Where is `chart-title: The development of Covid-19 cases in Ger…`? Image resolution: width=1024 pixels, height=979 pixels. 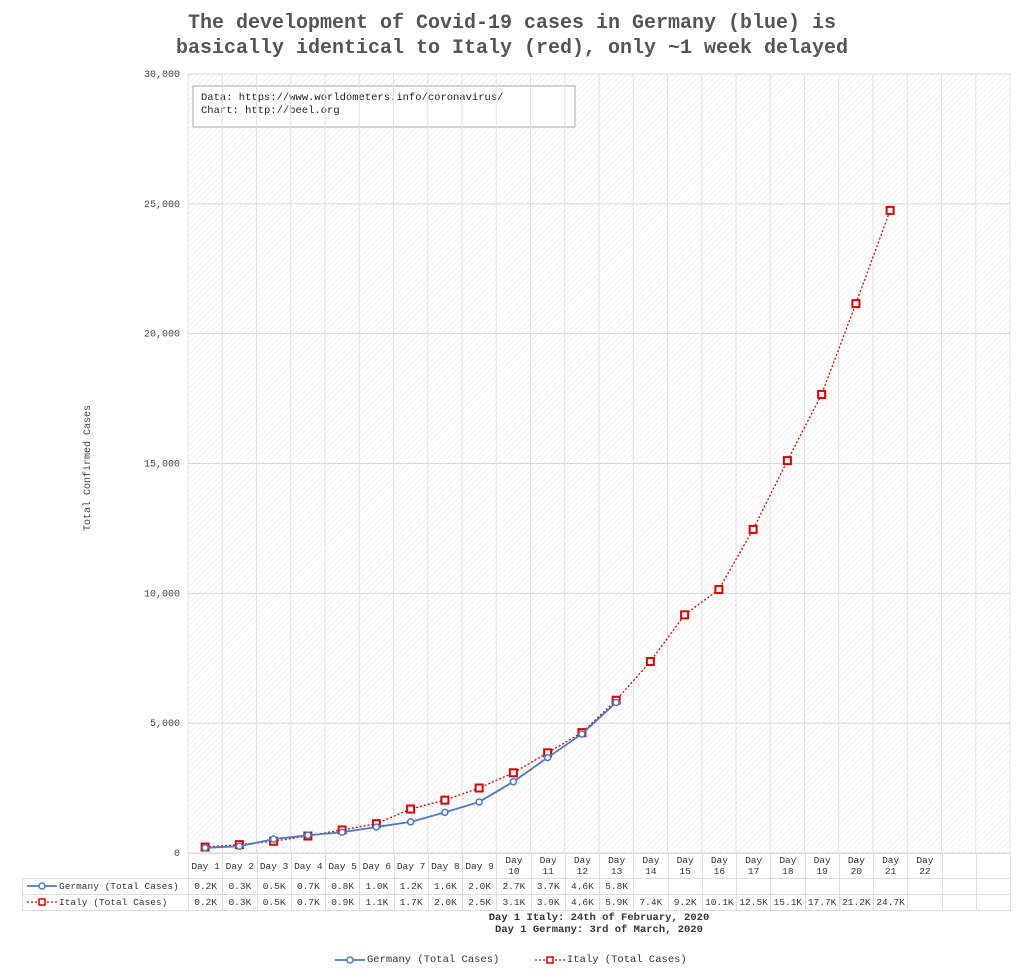
chart-title: The development of Covid-19 cases in Ger… is located at coordinates (512, 23).